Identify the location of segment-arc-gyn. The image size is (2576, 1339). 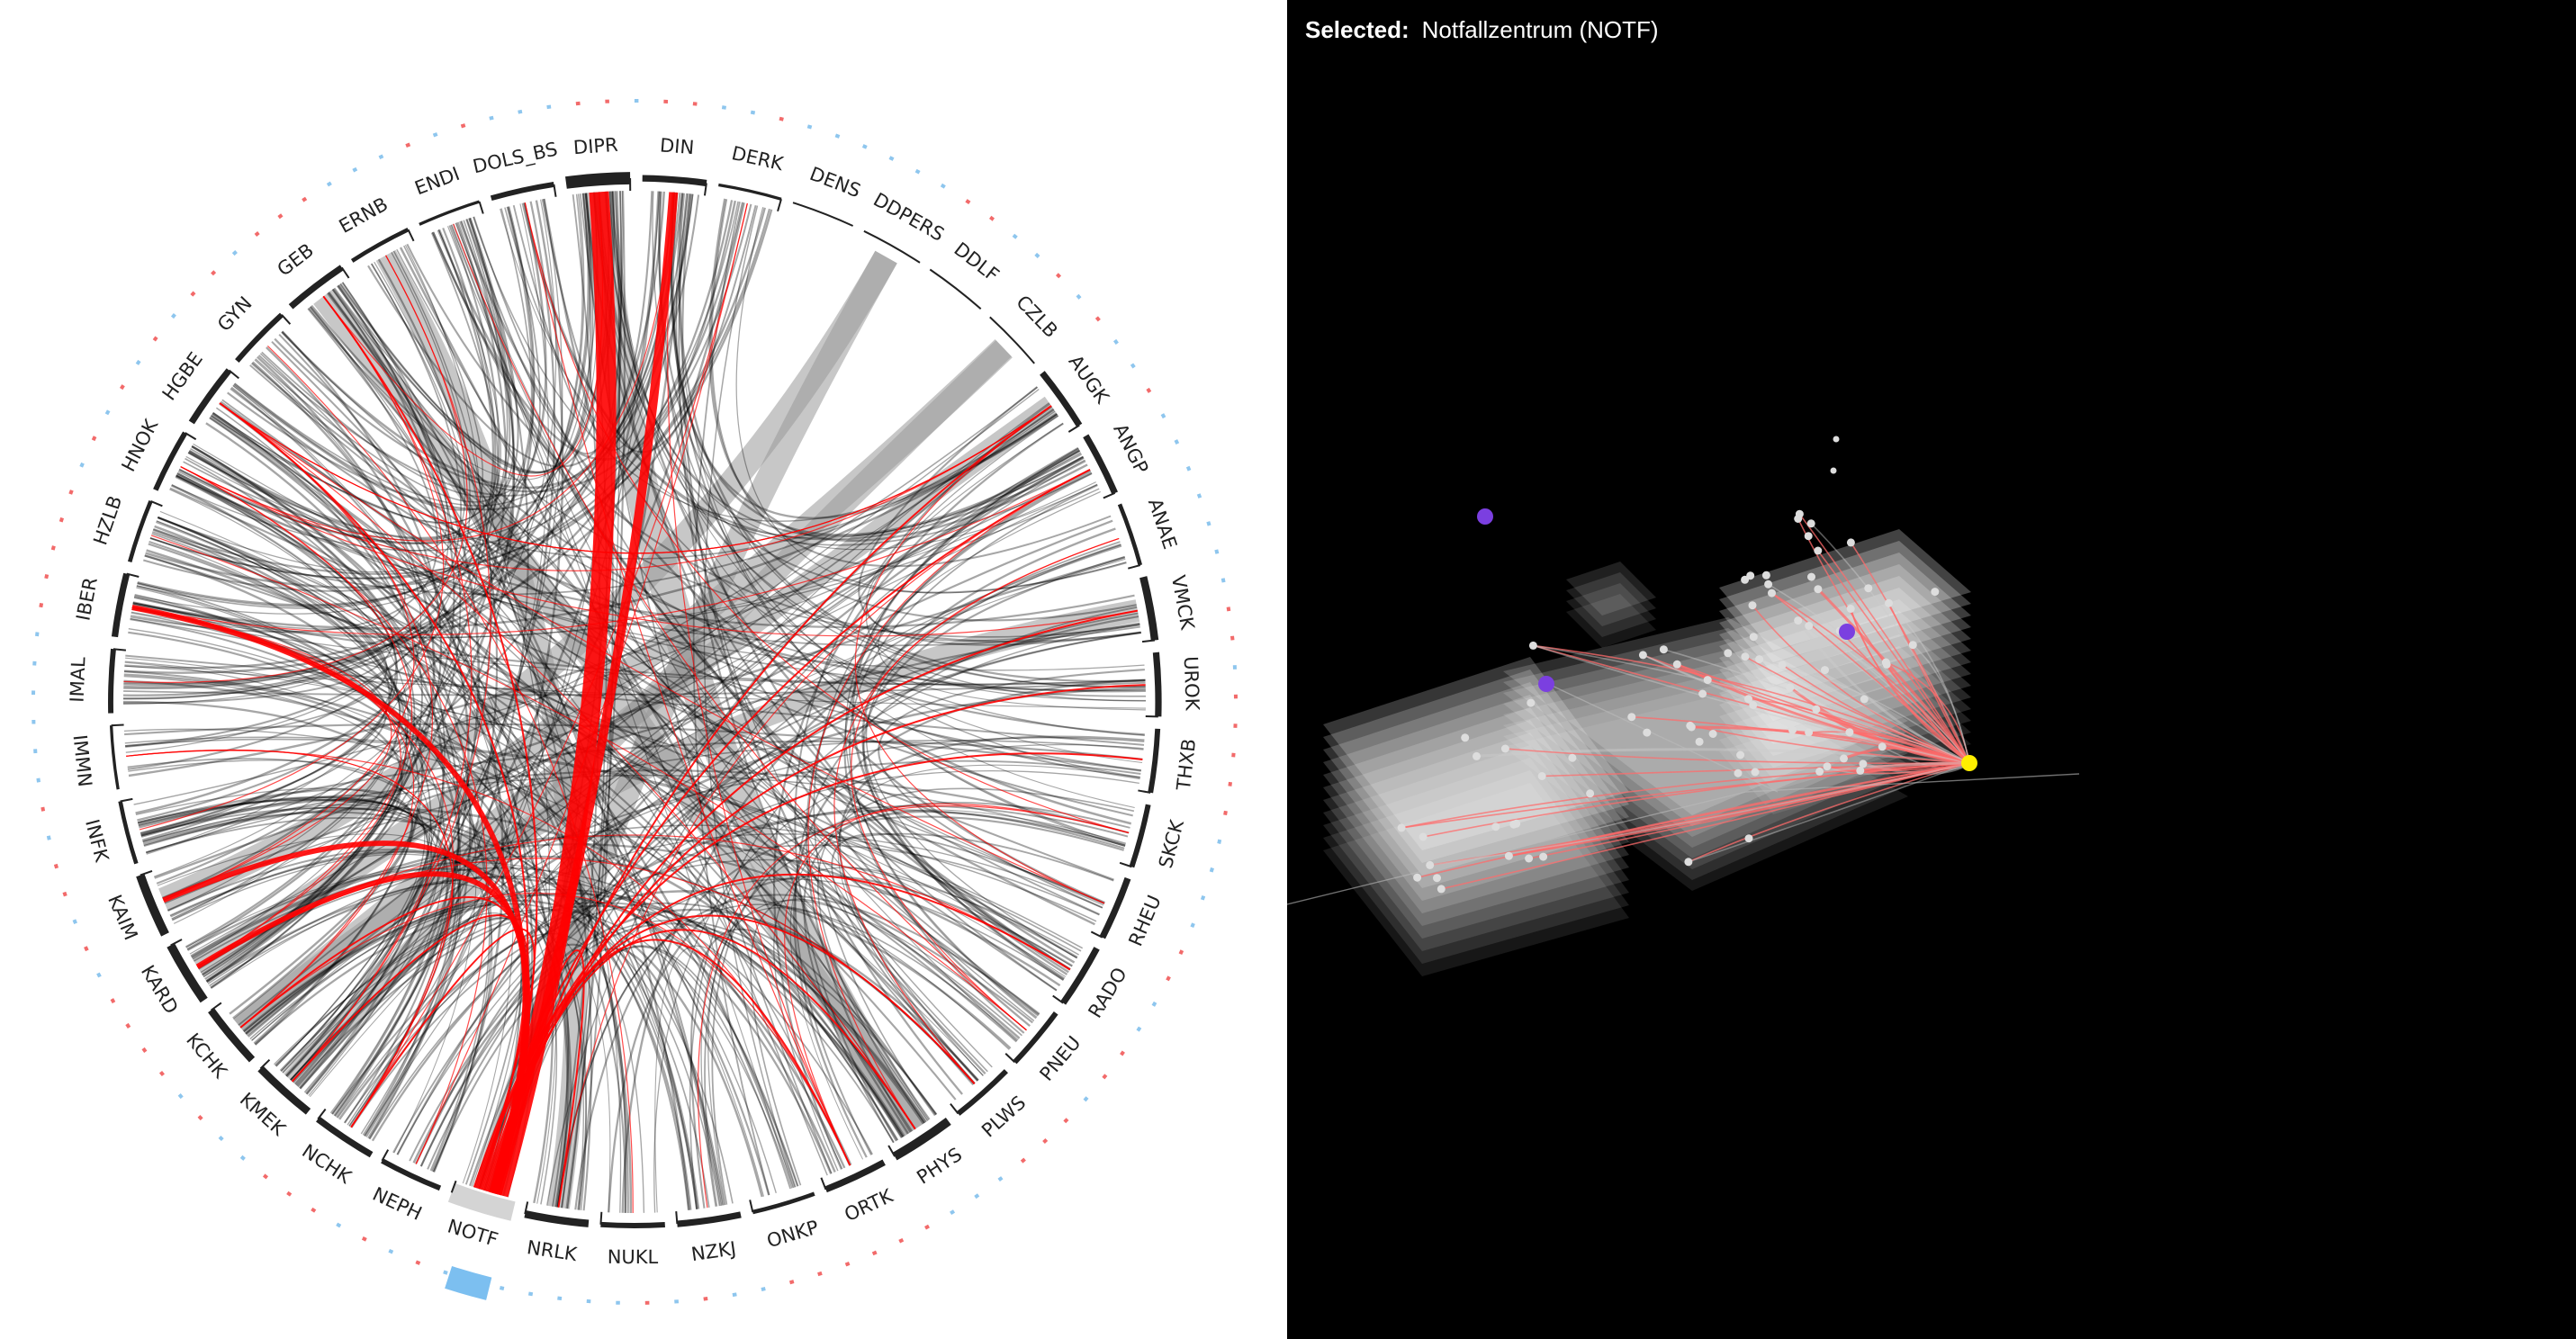
(259, 338).